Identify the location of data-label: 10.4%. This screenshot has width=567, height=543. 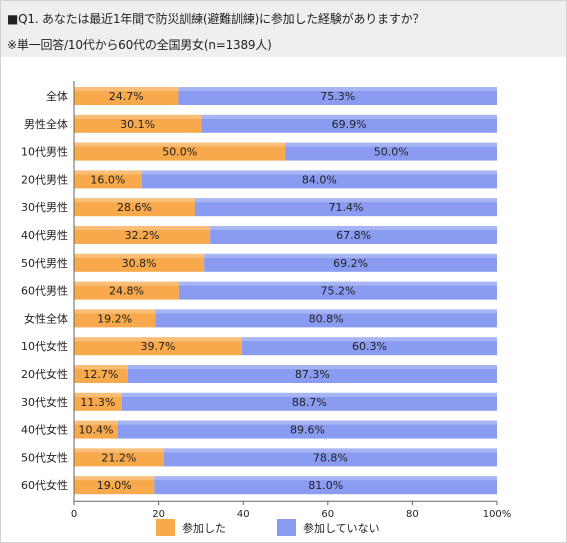
(96, 430).